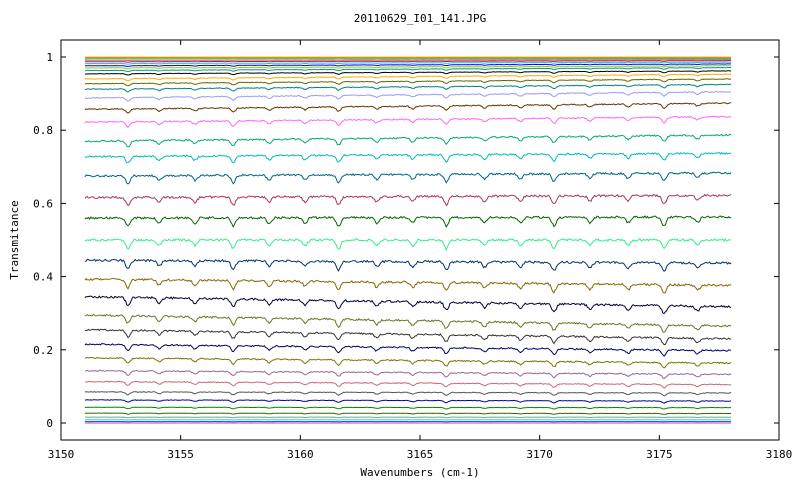  Describe the element at coordinates (43, 350) in the screenshot. I see `y-tick-label: 0.2` at that location.